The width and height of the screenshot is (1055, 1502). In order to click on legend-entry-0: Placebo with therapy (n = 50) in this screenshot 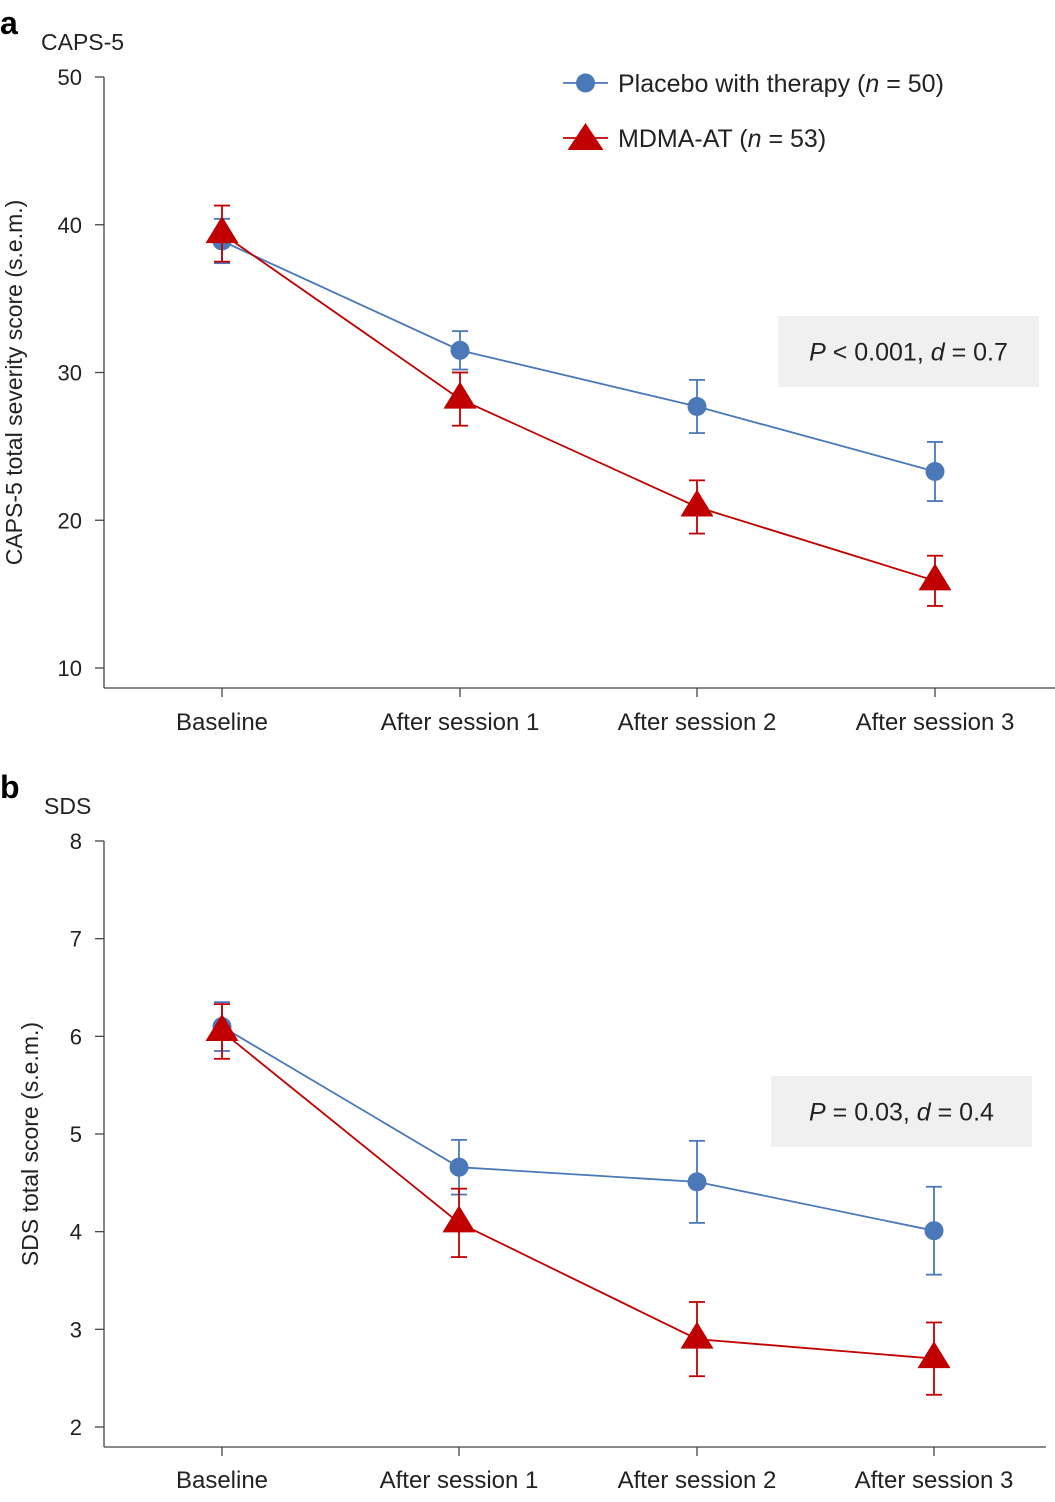, I will do `click(781, 84)`.